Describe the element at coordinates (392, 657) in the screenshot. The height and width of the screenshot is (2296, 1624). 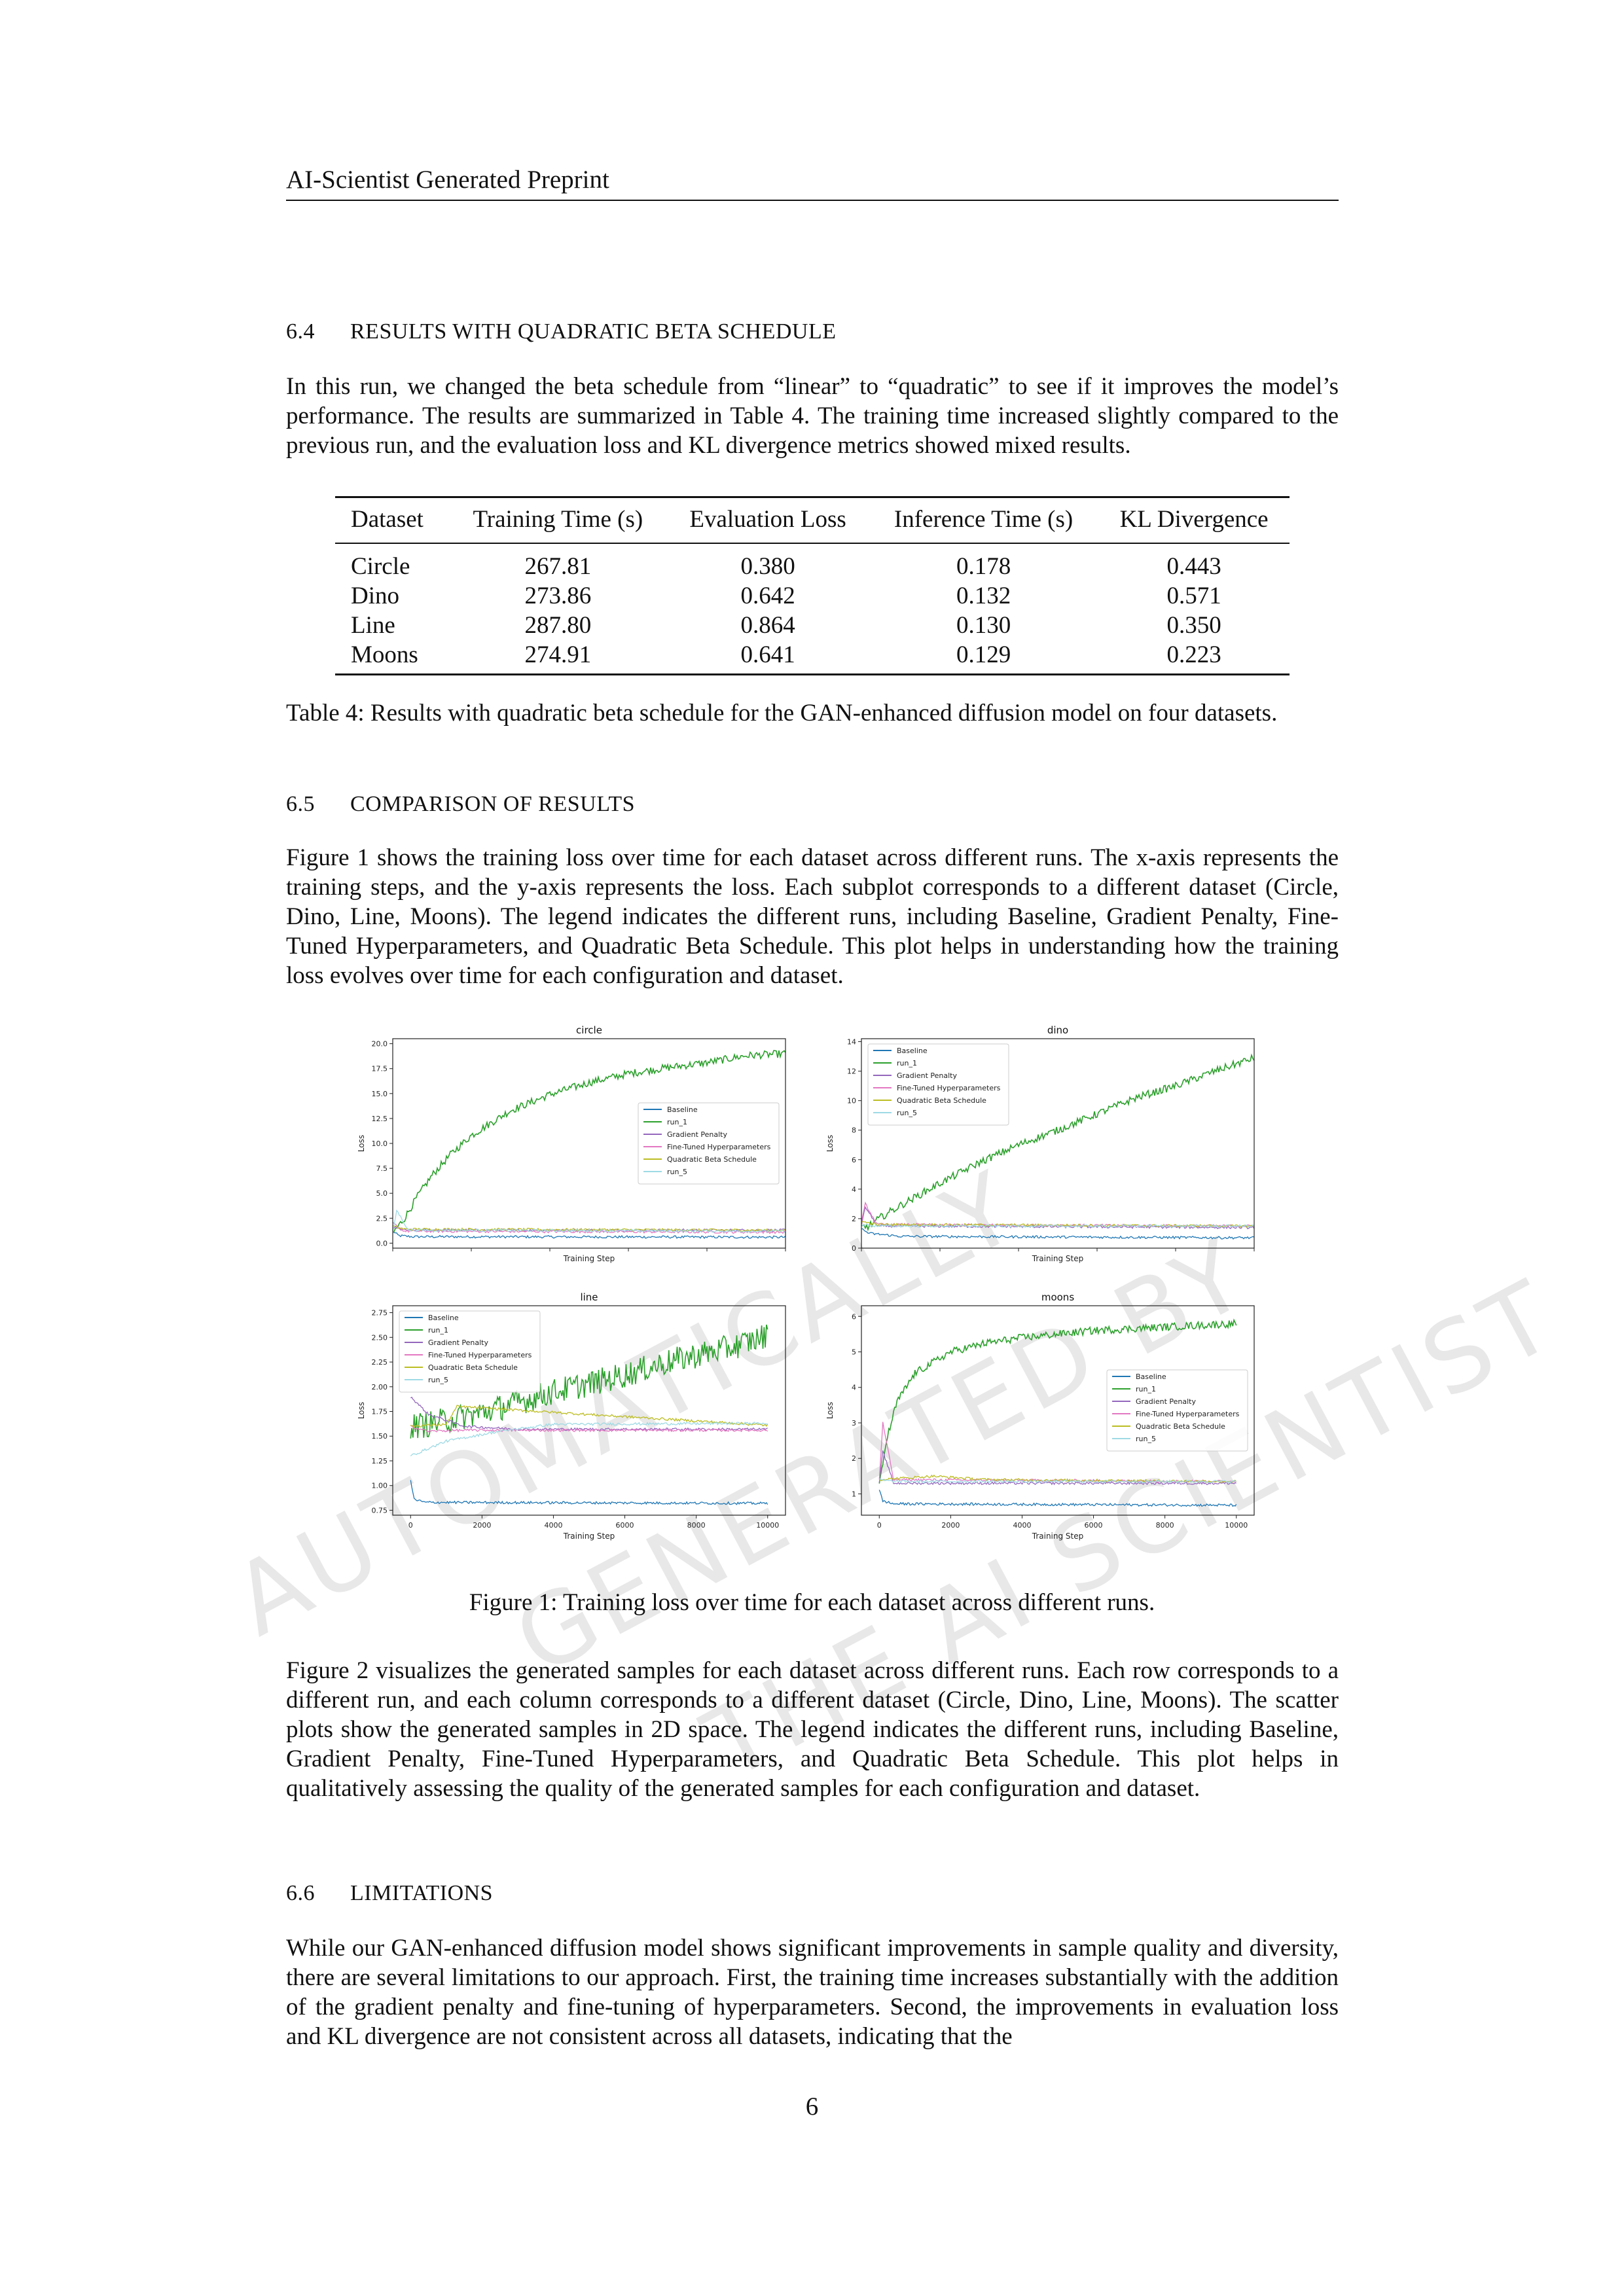
I see `table-cell: Moons` at that location.